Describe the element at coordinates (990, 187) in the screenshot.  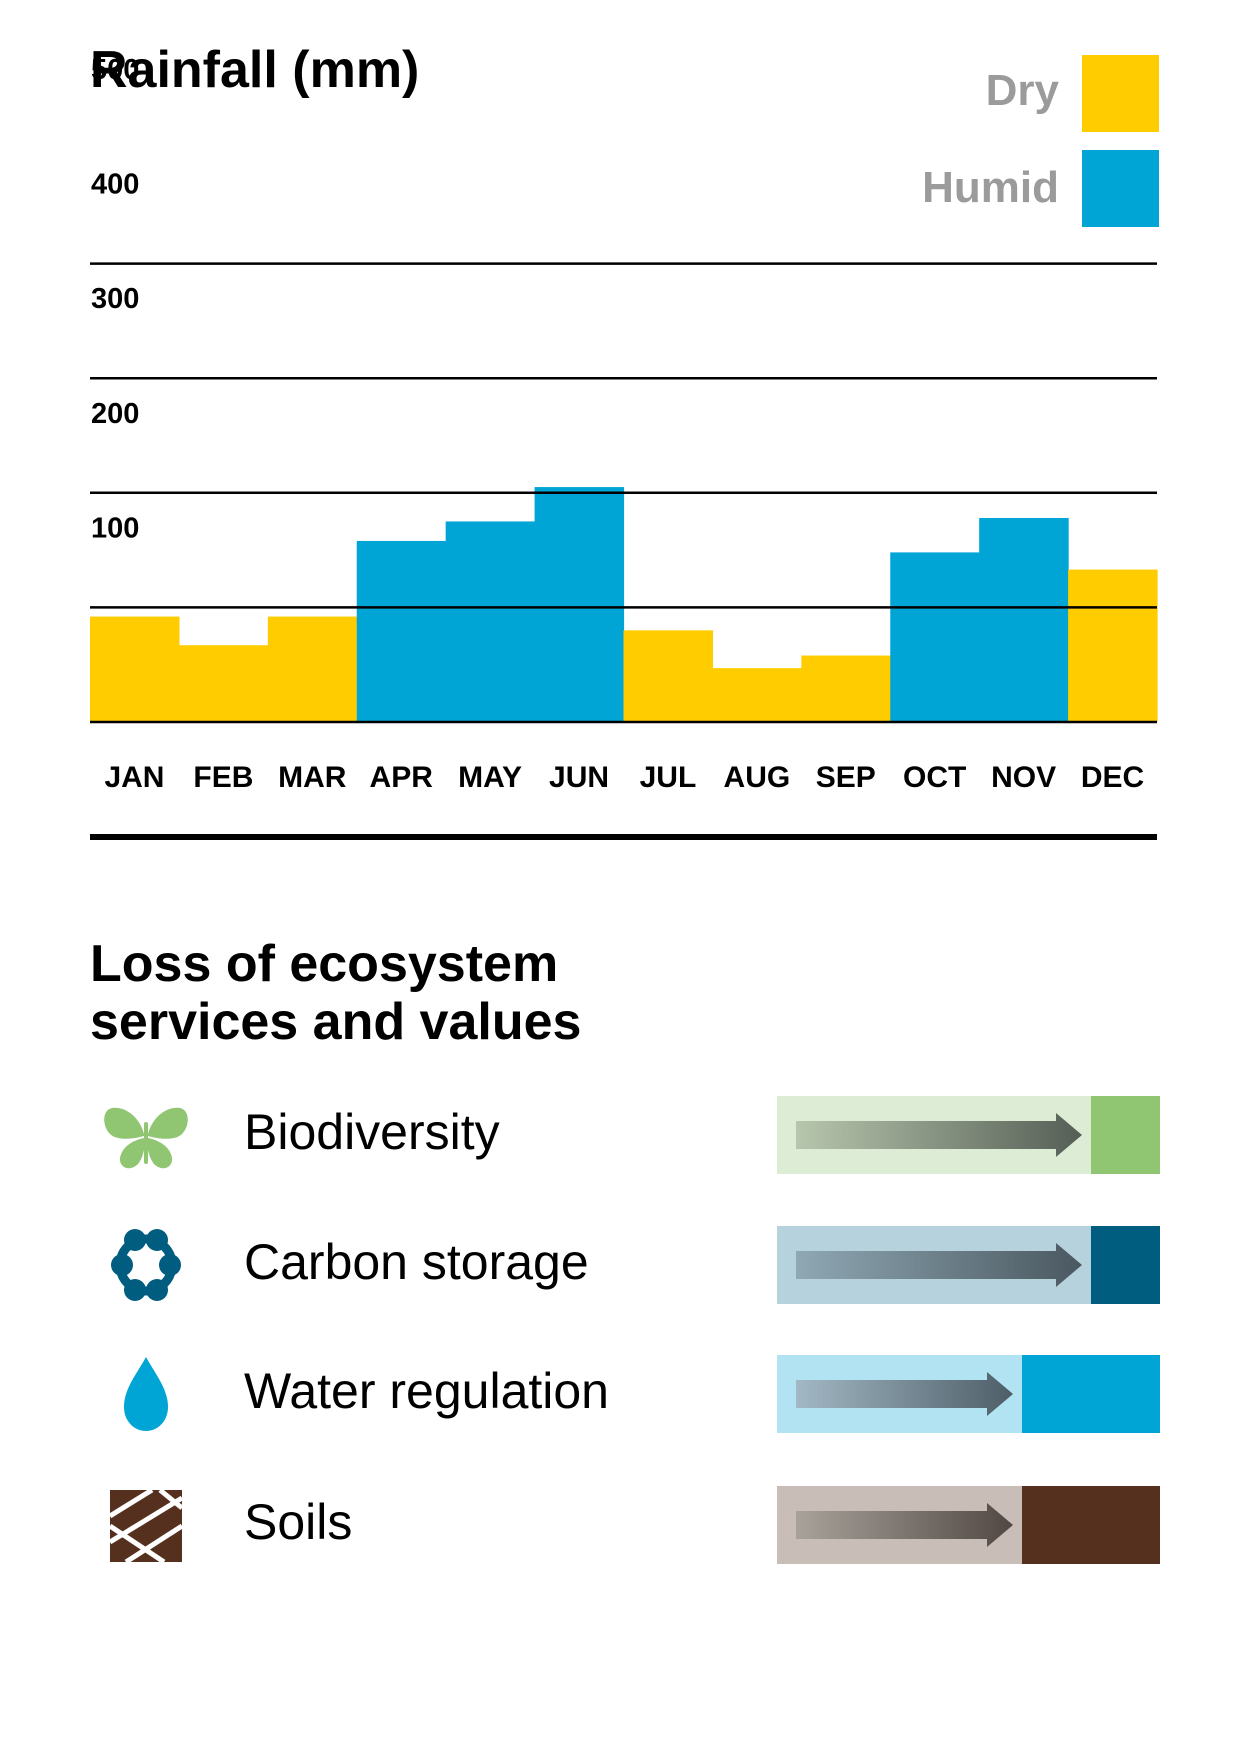
I see `legend-label-humid: Humid` at that location.